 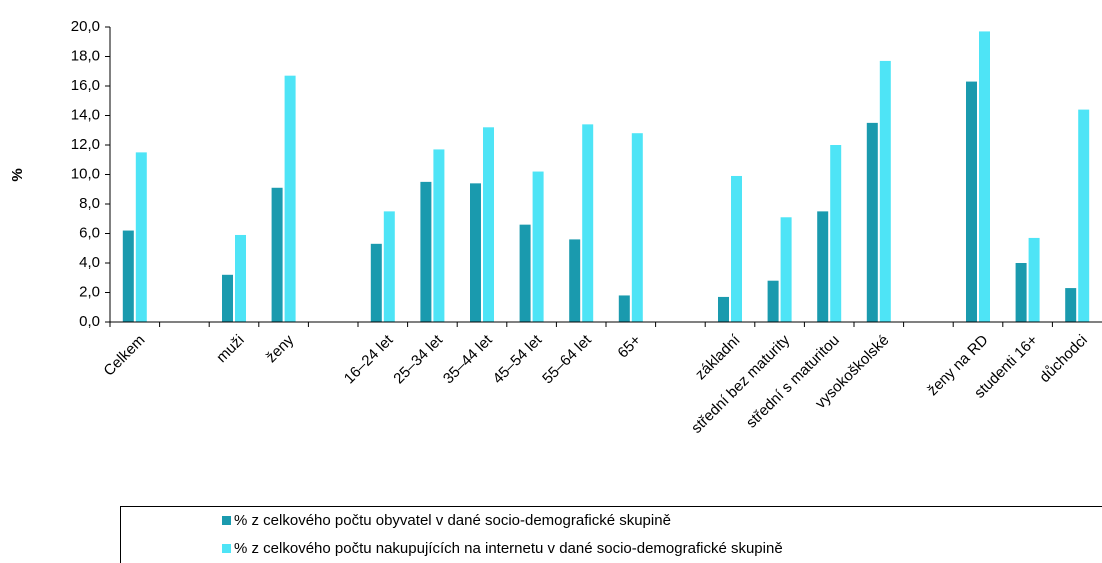 I want to click on x-tick-label: Celkem, so click(x=124, y=356).